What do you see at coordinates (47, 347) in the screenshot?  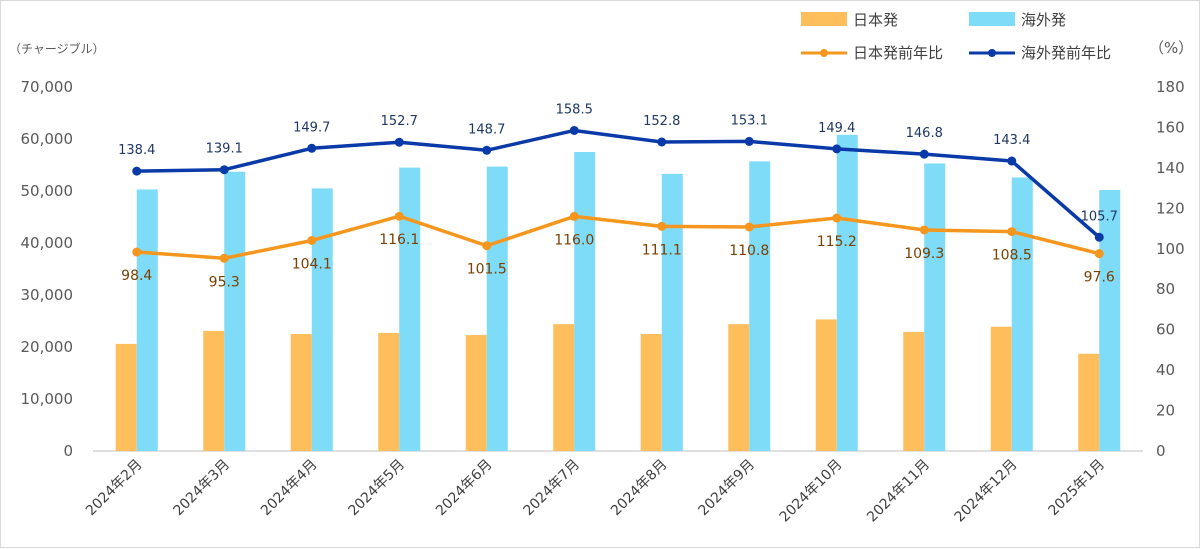 I see `y-left-tick-label: 20,000` at bounding box center [47, 347].